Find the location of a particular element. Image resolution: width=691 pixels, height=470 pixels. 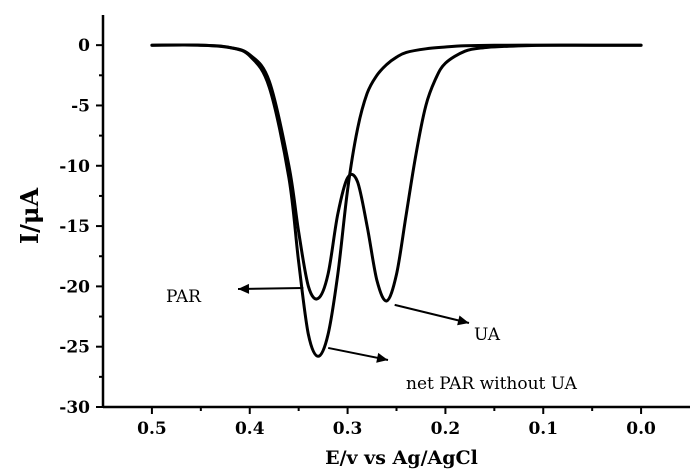

y-tick-label: -5 is located at coordinates (80, 106).